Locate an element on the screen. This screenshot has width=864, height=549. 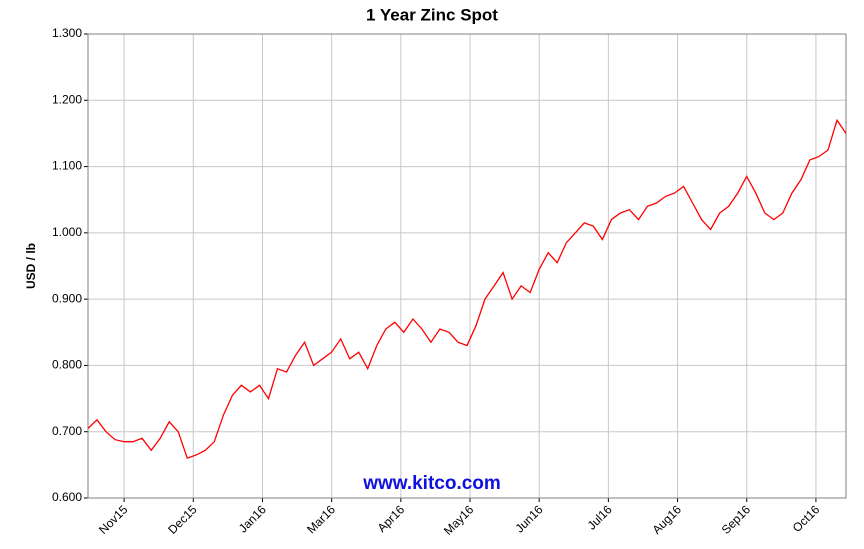
y-tick-label: 0.900 is located at coordinates (67, 298).